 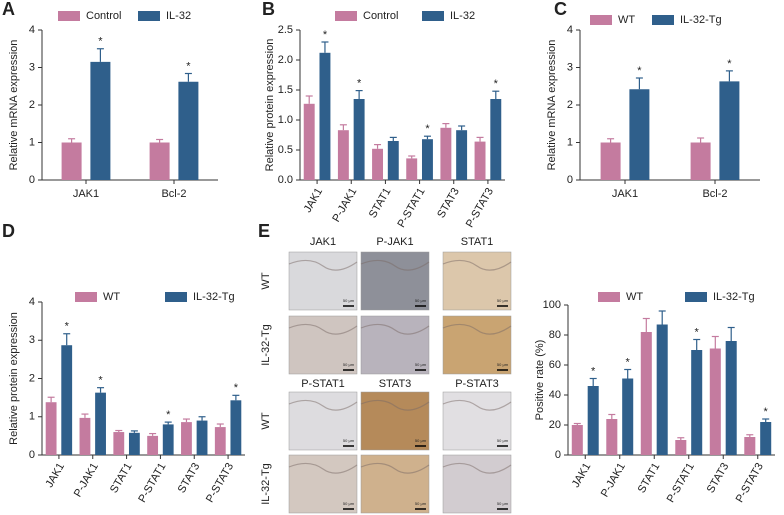 I want to click on x-tick-label: JAK1, so click(x=582, y=475).